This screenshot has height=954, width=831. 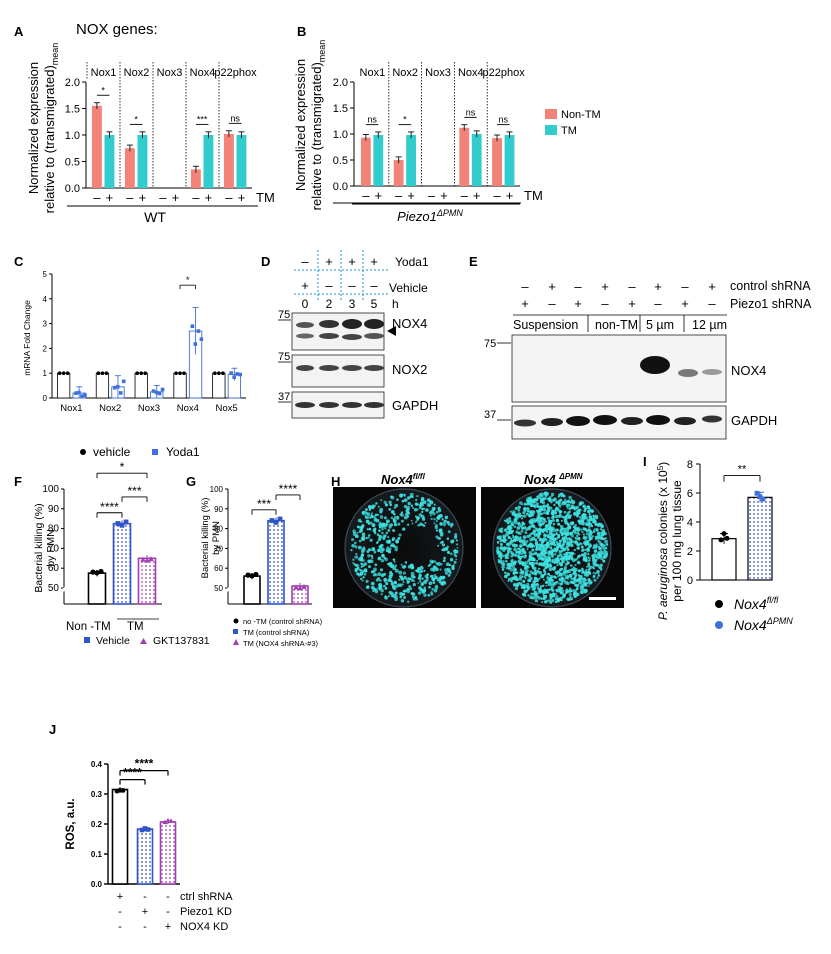 I want to click on y-tick-label: 100, so click(x=217, y=489).